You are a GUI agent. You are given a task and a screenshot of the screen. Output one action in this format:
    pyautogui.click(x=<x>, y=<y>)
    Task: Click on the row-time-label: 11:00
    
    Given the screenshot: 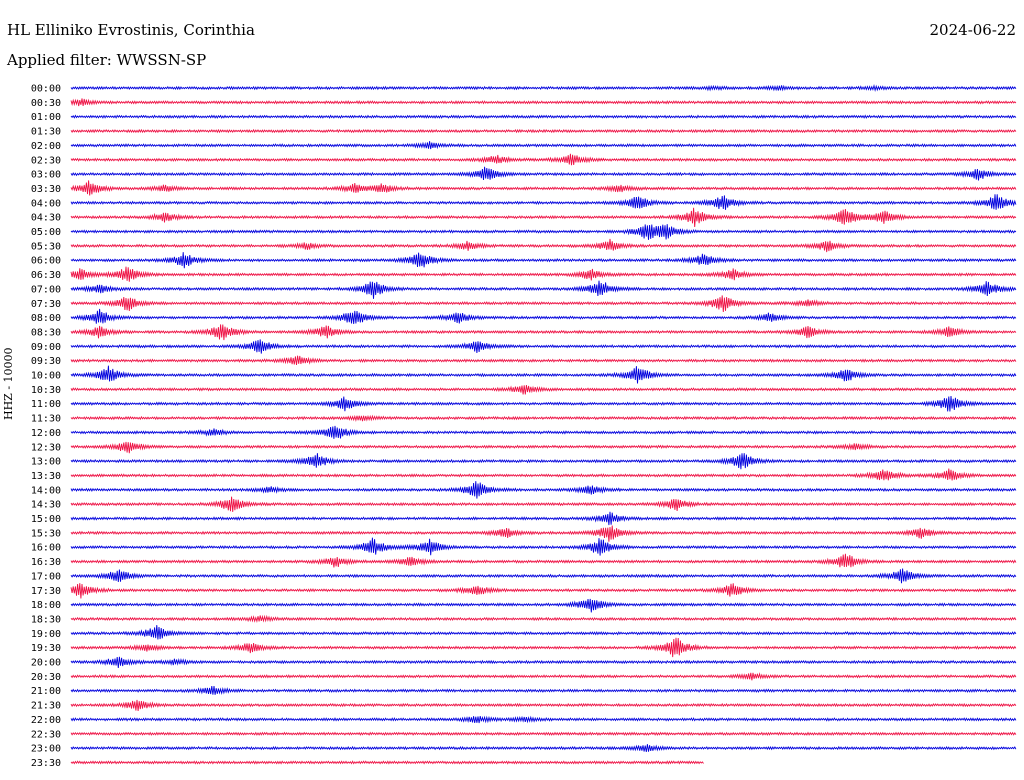 What is the action you would take?
    pyautogui.click(x=46, y=404)
    